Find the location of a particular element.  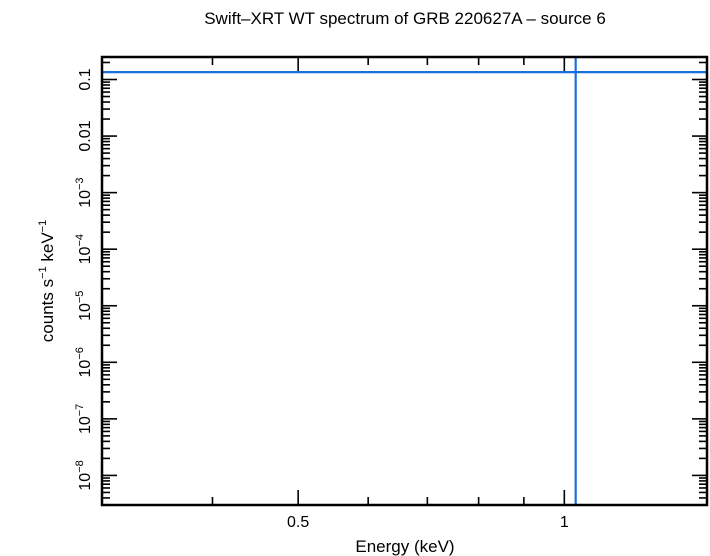

y-tick-label: 0.01 is located at coordinates (85, 135).